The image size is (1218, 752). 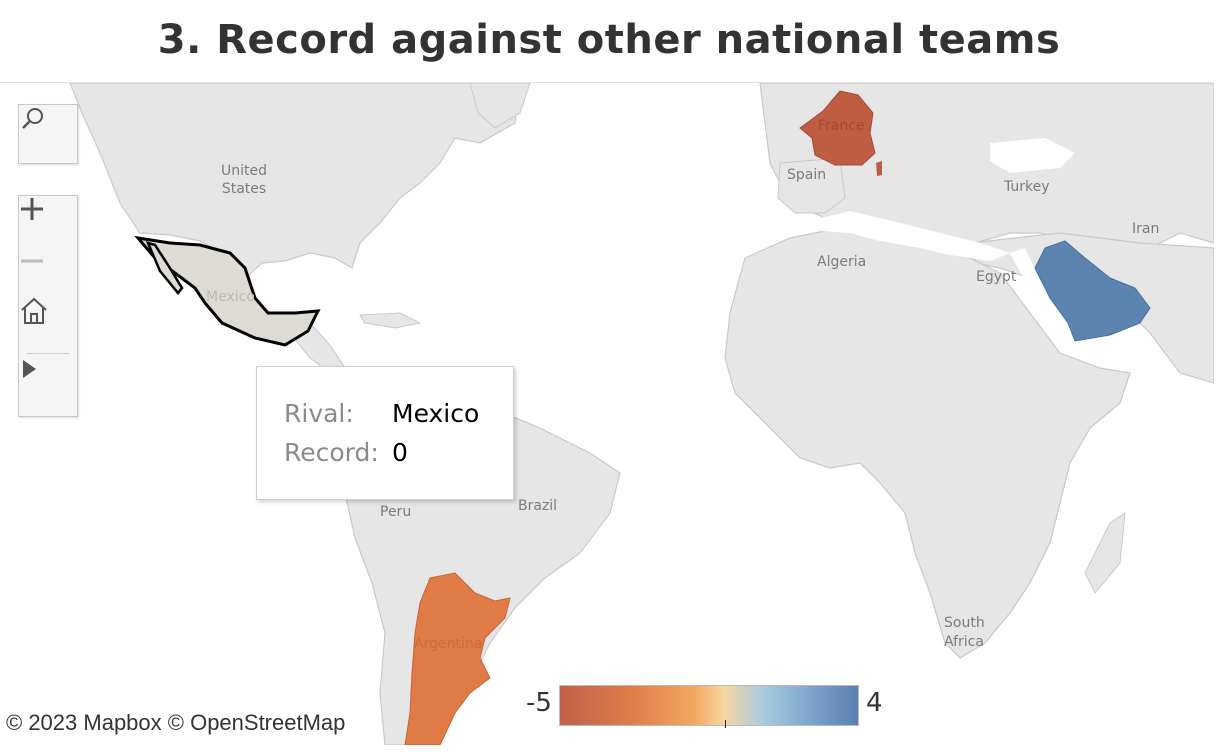 What do you see at coordinates (609, 40) in the screenshot?
I see `page-title: 3. Record against other national teams` at bounding box center [609, 40].